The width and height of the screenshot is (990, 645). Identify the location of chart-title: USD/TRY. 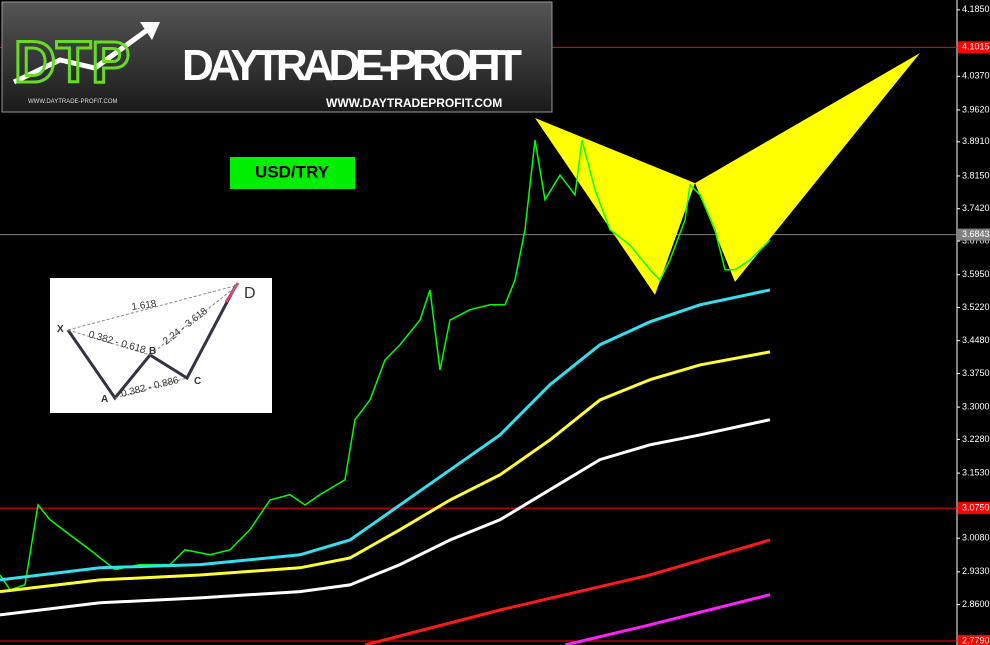
(292, 171).